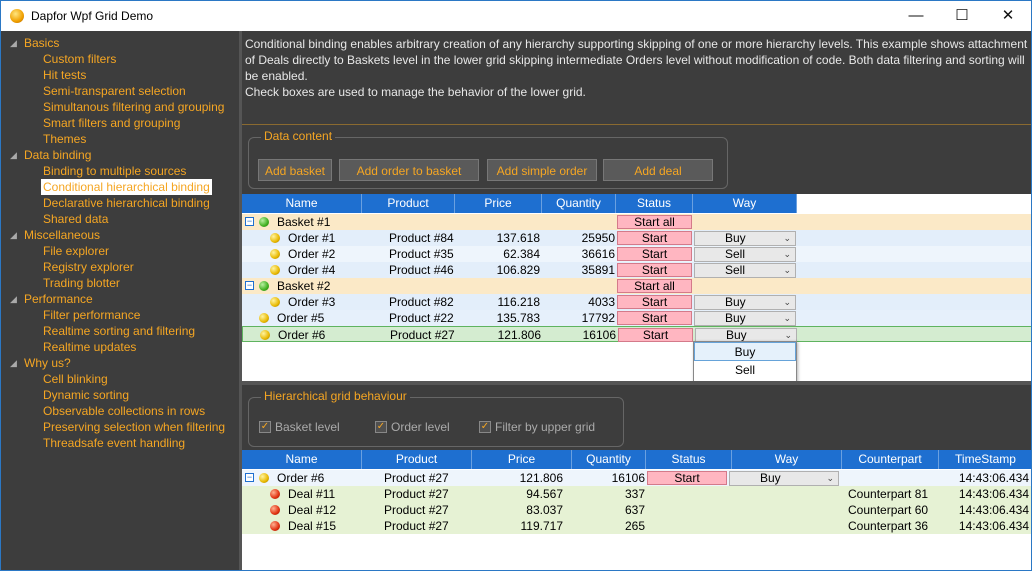 This screenshot has height=571, width=1032. I want to click on basket-row: − Basket #2 Start all, so click(636, 286).